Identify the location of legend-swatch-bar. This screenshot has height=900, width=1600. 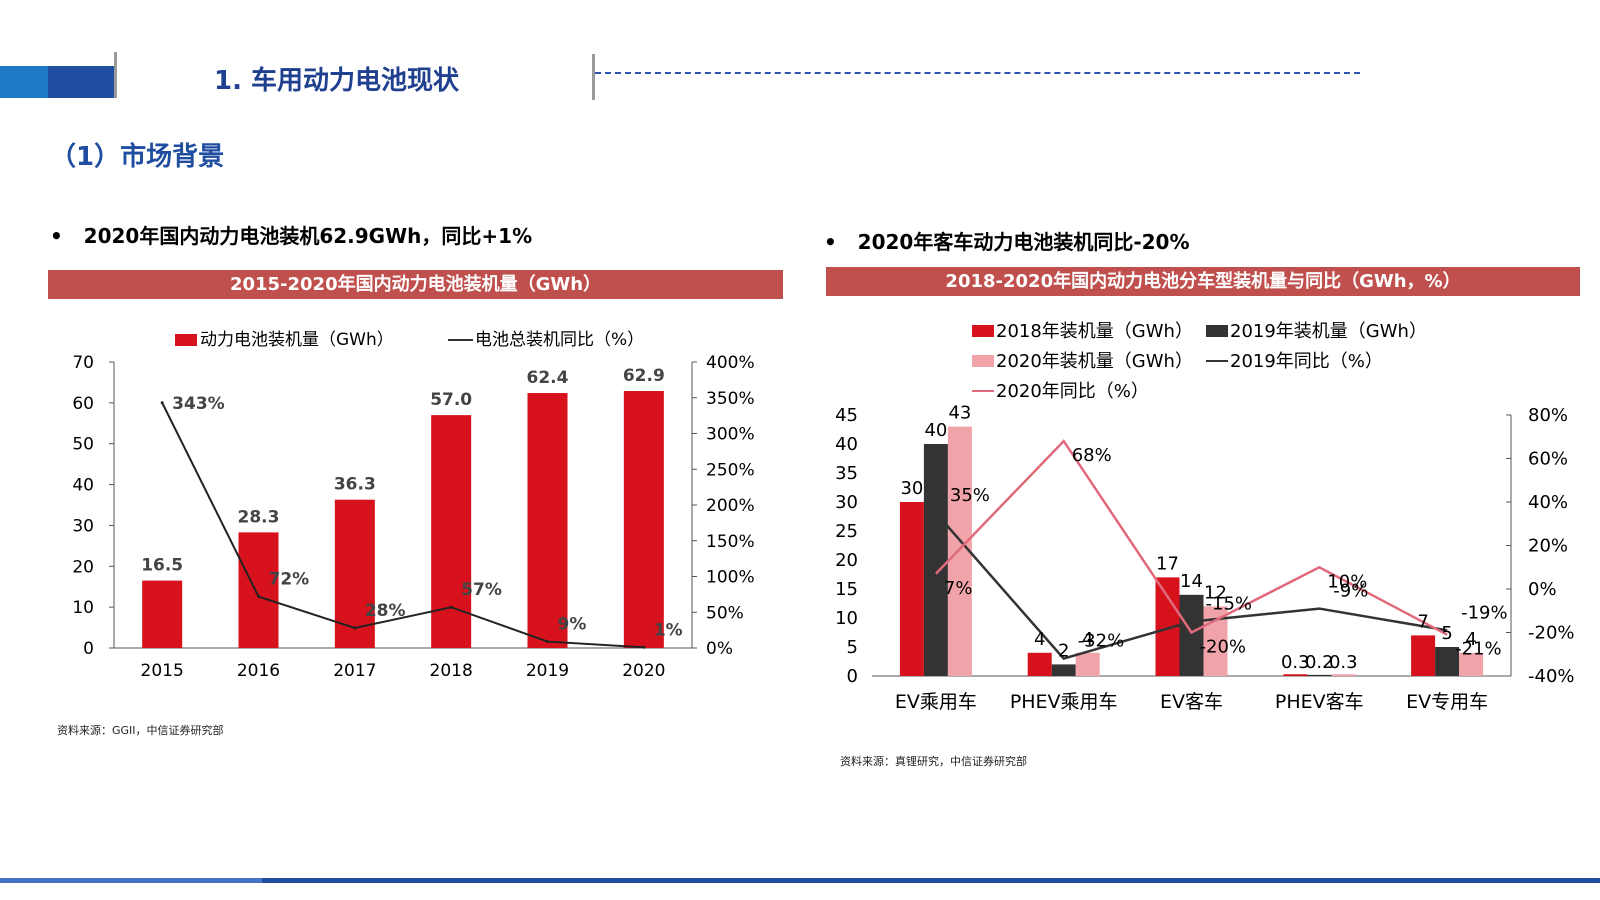
(186, 340).